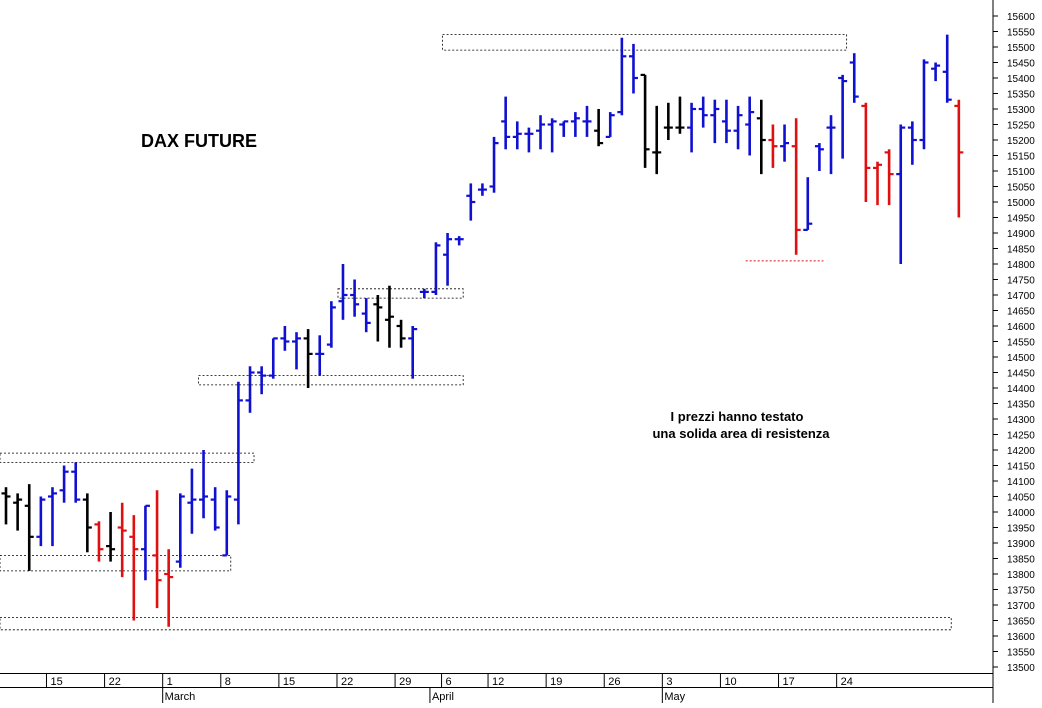 Image resolution: width=1042 pixels, height=708 pixels. I want to click on x-tick-label: 12, so click(498, 682).